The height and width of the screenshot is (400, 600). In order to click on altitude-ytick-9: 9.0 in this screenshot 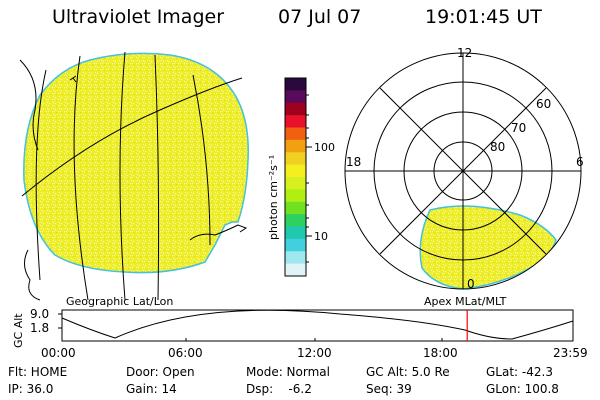, I will do `click(40, 314)`.